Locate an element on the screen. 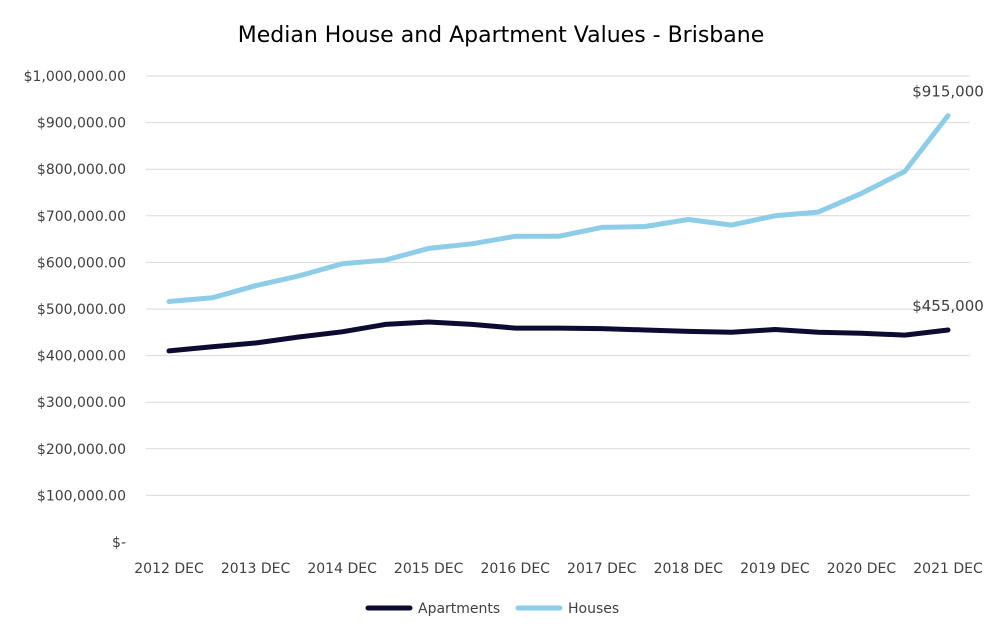 This screenshot has height=638, width=1003. y-tick-label: $1,000,000.00 is located at coordinates (75, 77).